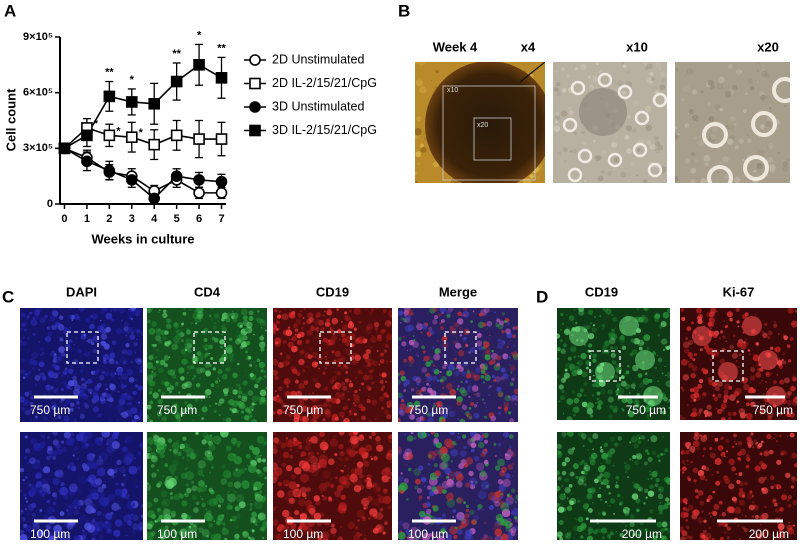 Image resolution: width=800 pixels, height=550 pixels. What do you see at coordinates (199, 180) in the screenshot?
I see `data-point` at bounding box center [199, 180].